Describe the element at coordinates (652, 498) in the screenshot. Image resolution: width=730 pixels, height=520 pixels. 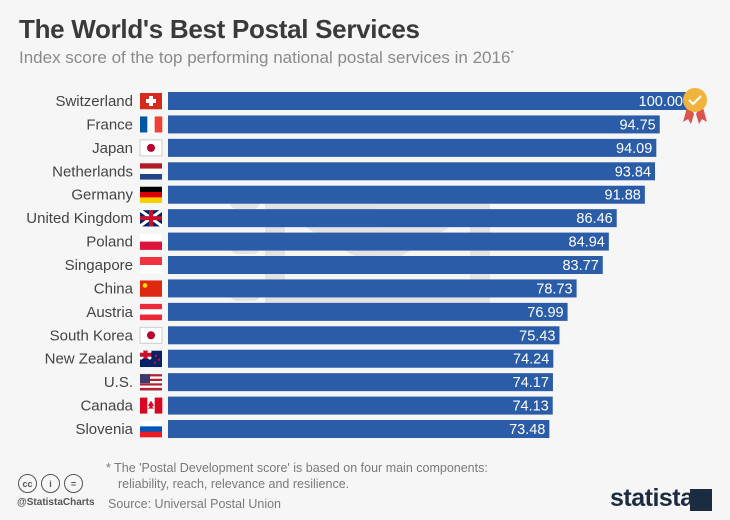
I see `statista-logo: statista` at that location.